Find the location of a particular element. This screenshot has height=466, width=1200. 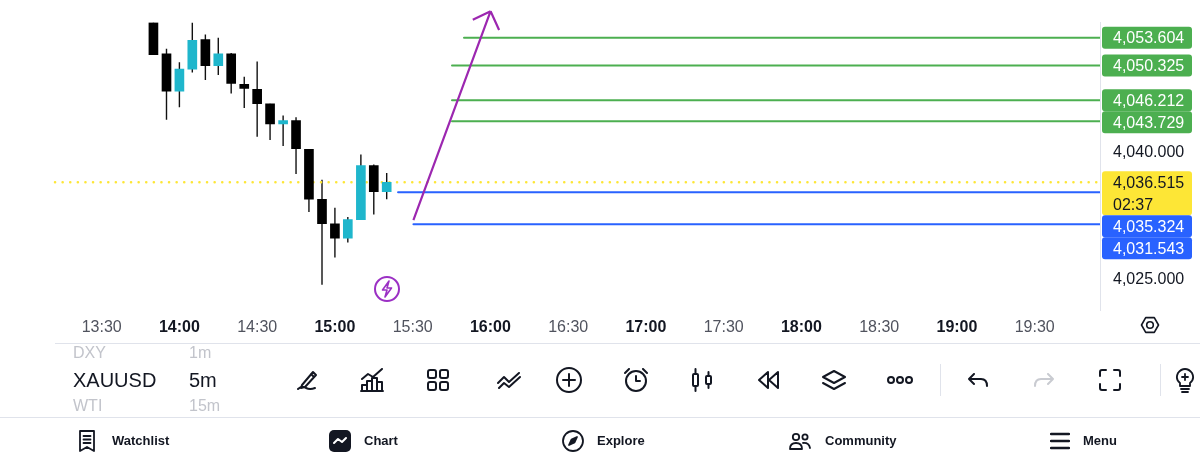

x-tick-label: 19:30 is located at coordinates (1034, 327).